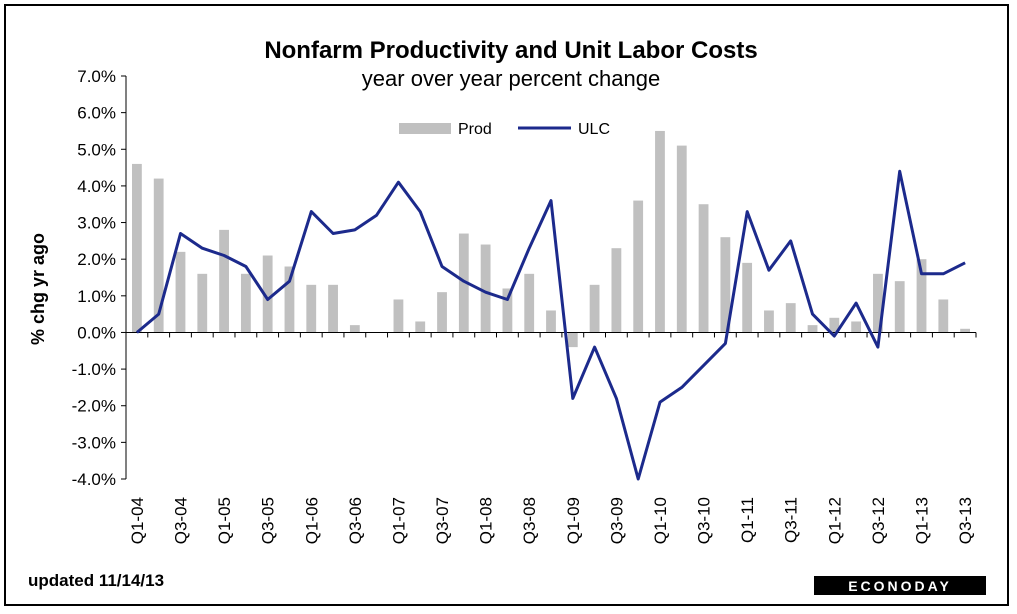 Image resolution: width=1017 pixels, height=614 pixels. What do you see at coordinates (878, 520) in the screenshot?
I see `x-tick-label: Q3-12` at bounding box center [878, 520].